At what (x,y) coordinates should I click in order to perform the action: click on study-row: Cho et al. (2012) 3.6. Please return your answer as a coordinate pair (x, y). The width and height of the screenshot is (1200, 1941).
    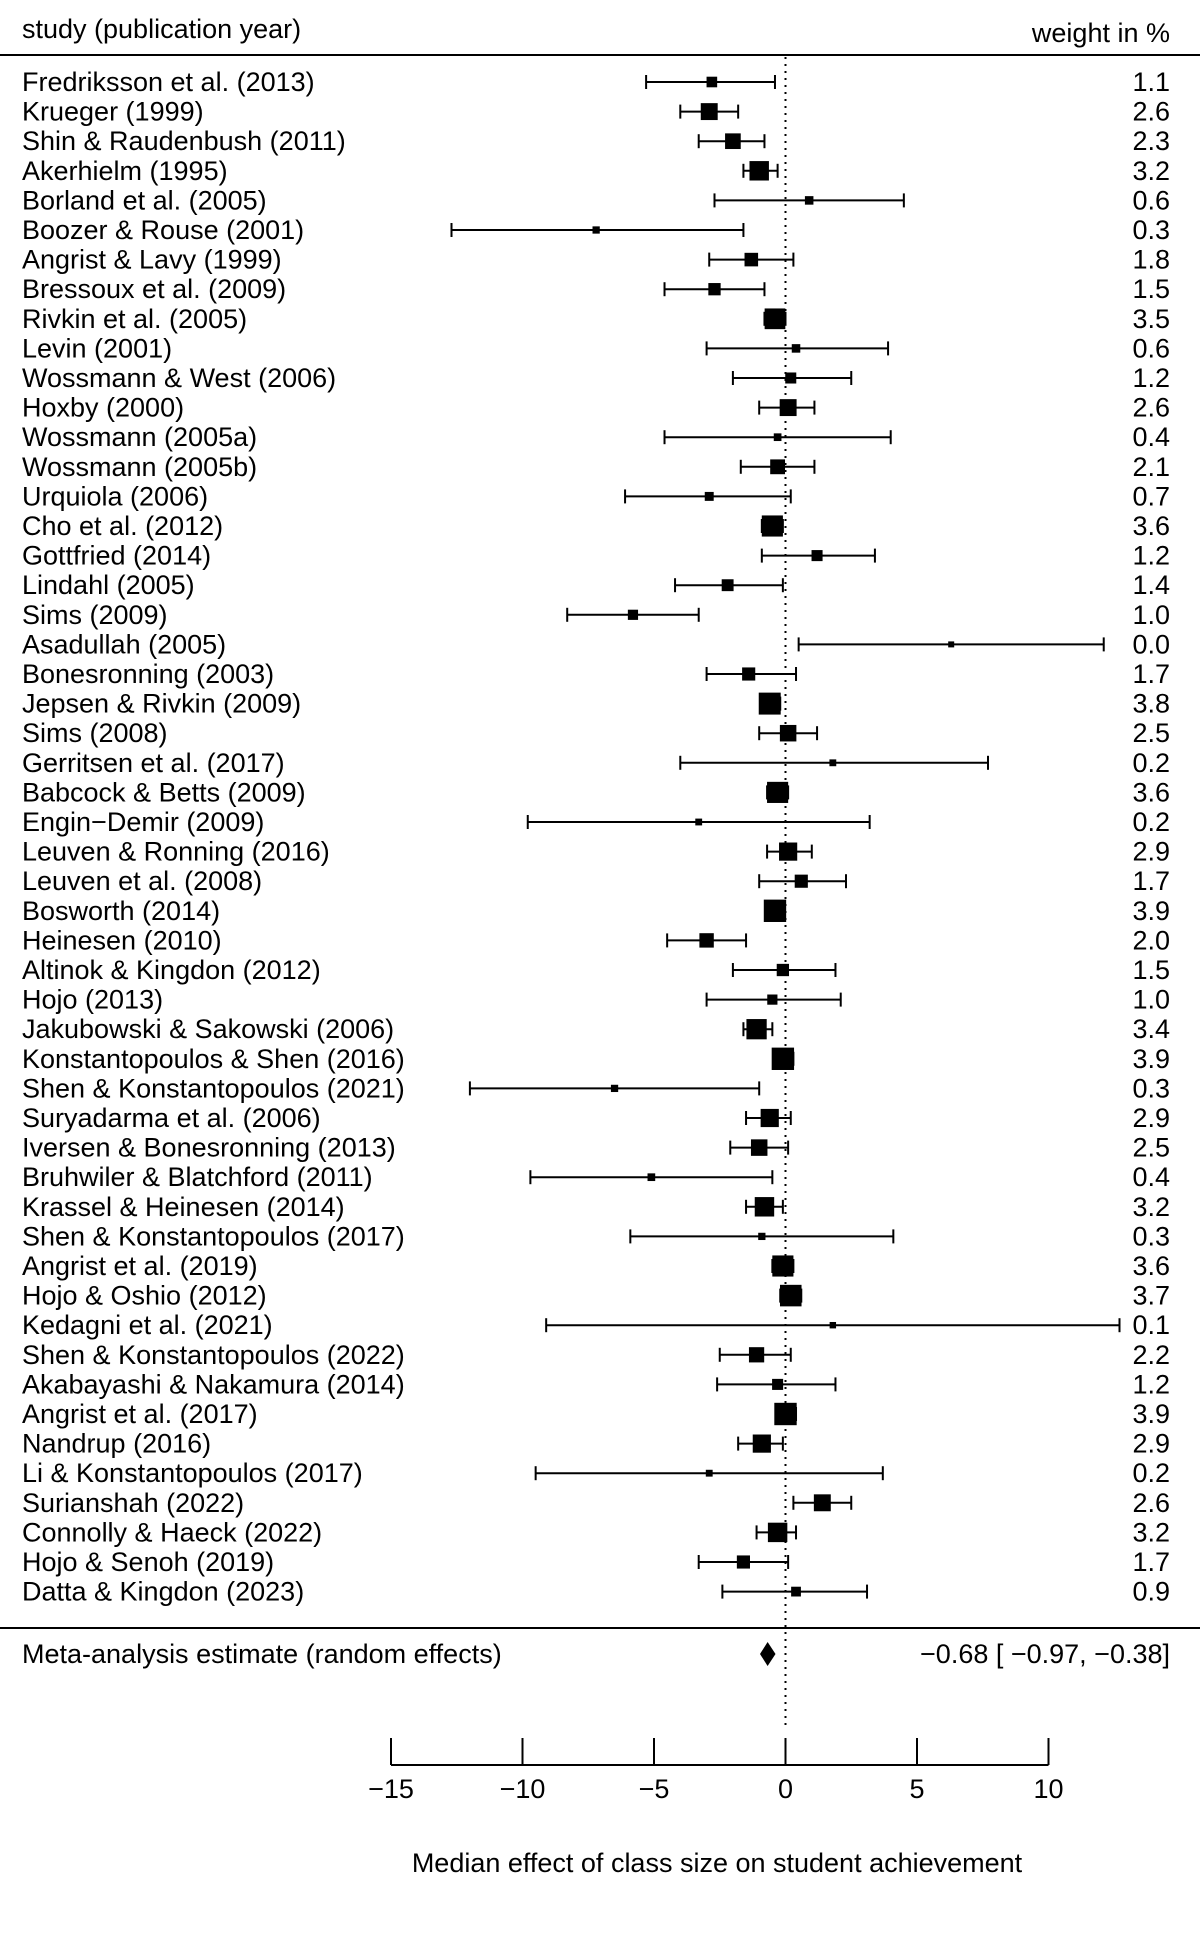
    Looking at the image, I should click on (596, 526).